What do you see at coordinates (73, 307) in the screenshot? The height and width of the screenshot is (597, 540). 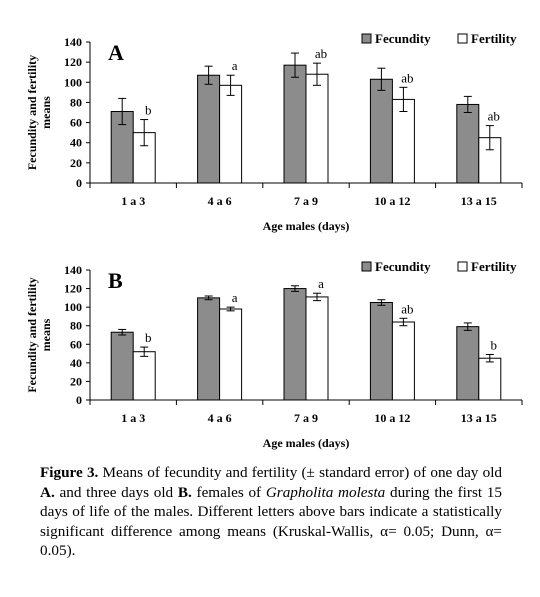 I see `panel-b-y-tick-label: 100` at bounding box center [73, 307].